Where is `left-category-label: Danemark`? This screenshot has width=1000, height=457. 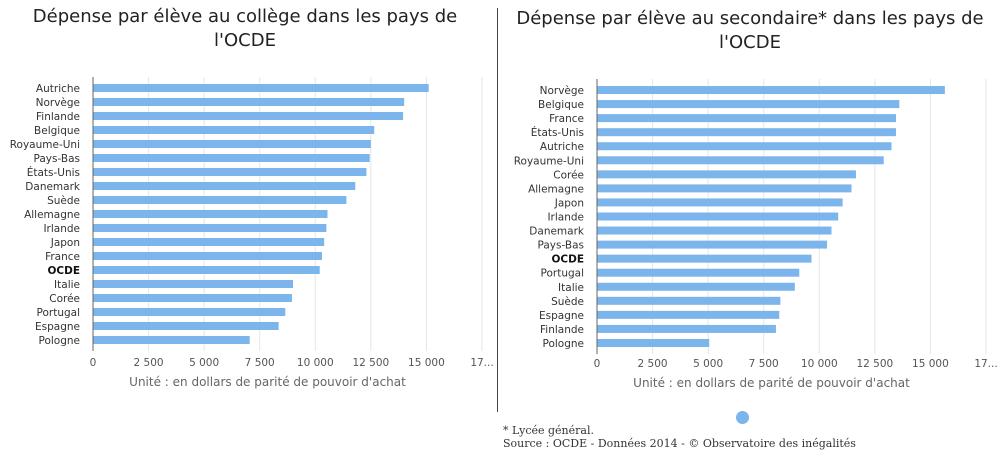
left-category-label: Danemark is located at coordinates (53, 187).